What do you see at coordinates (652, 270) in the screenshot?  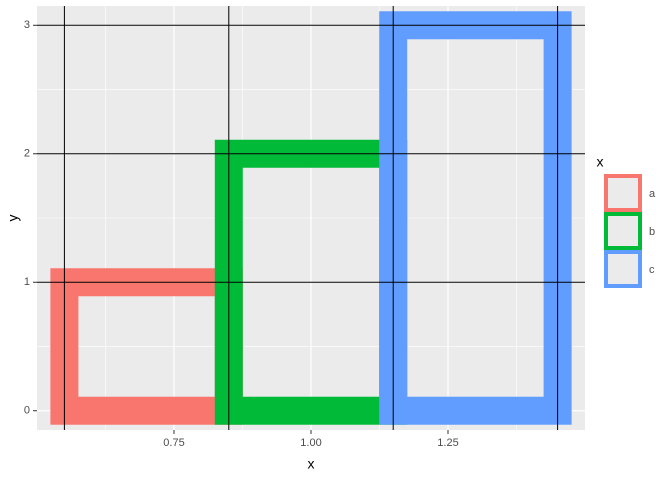 I see `legend-label: c` at bounding box center [652, 270].